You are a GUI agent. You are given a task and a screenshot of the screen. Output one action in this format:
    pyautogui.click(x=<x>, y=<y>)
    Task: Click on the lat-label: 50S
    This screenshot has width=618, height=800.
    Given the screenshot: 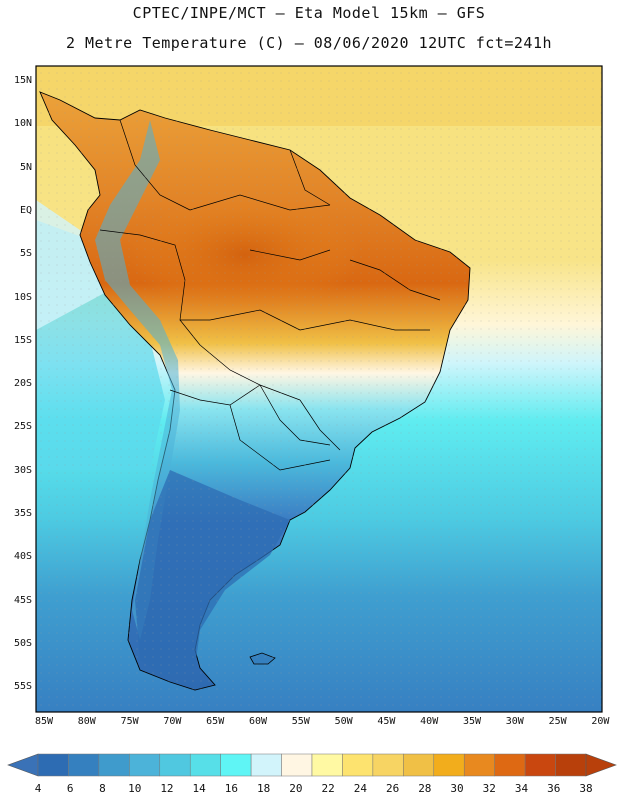 What is the action you would take?
    pyautogui.click(x=22, y=643)
    